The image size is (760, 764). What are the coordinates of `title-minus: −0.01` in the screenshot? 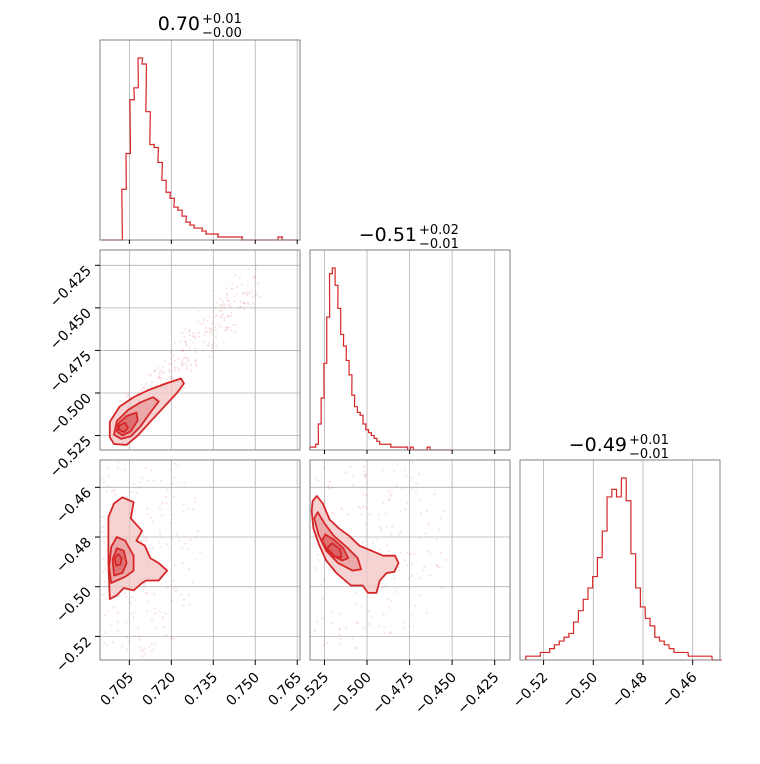 It's located at (439, 244).